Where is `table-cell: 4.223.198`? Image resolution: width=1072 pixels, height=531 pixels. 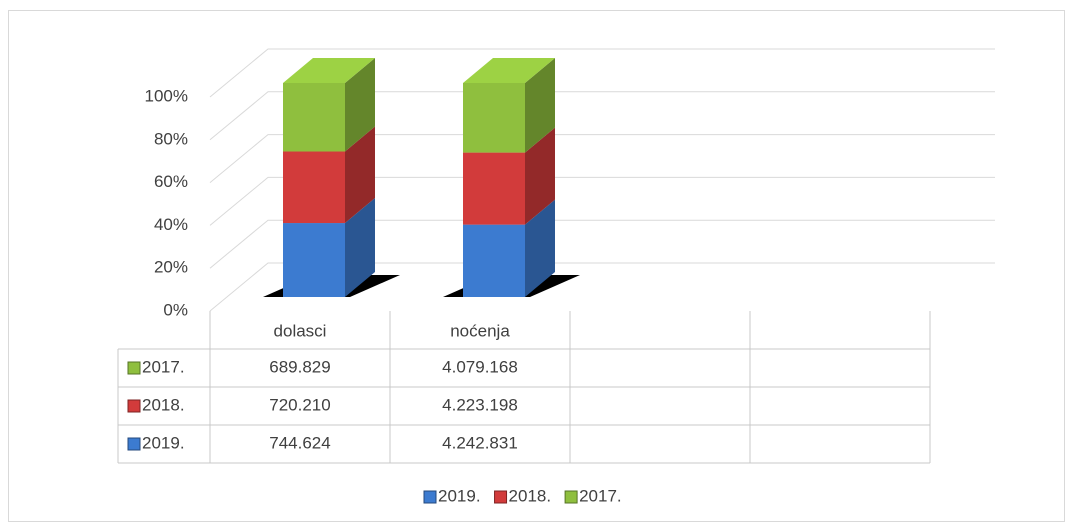
table-cell: 4.223.198 is located at coordinates (480, 404).